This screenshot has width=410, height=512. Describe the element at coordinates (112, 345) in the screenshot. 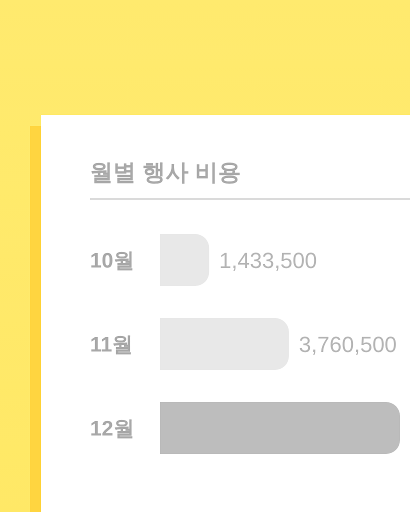

I see `y-tick-label: 11월` at that location.